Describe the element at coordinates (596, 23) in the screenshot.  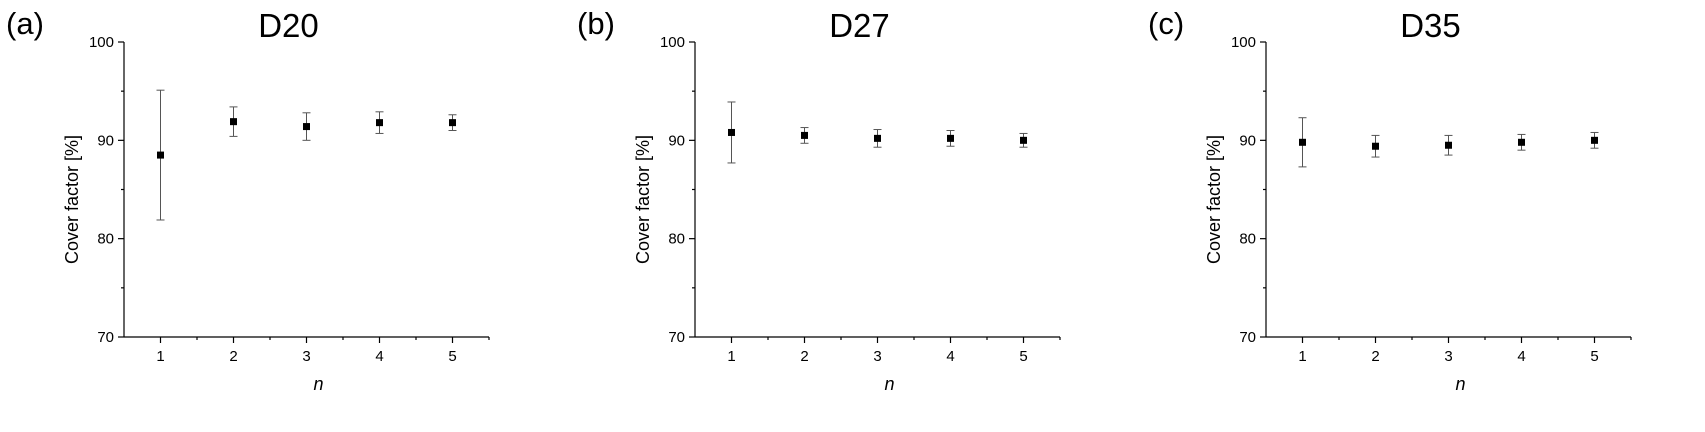
I see `panel-label: (b)` at that location.